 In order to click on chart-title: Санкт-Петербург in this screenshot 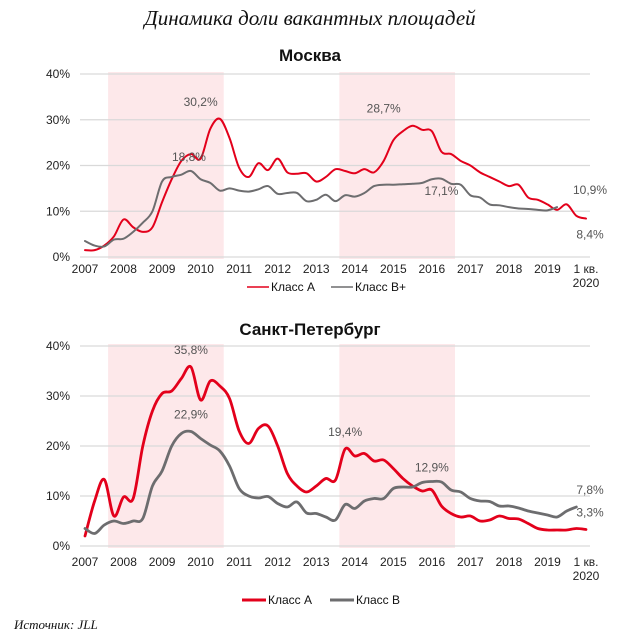, I will do `click(309, 329)`.